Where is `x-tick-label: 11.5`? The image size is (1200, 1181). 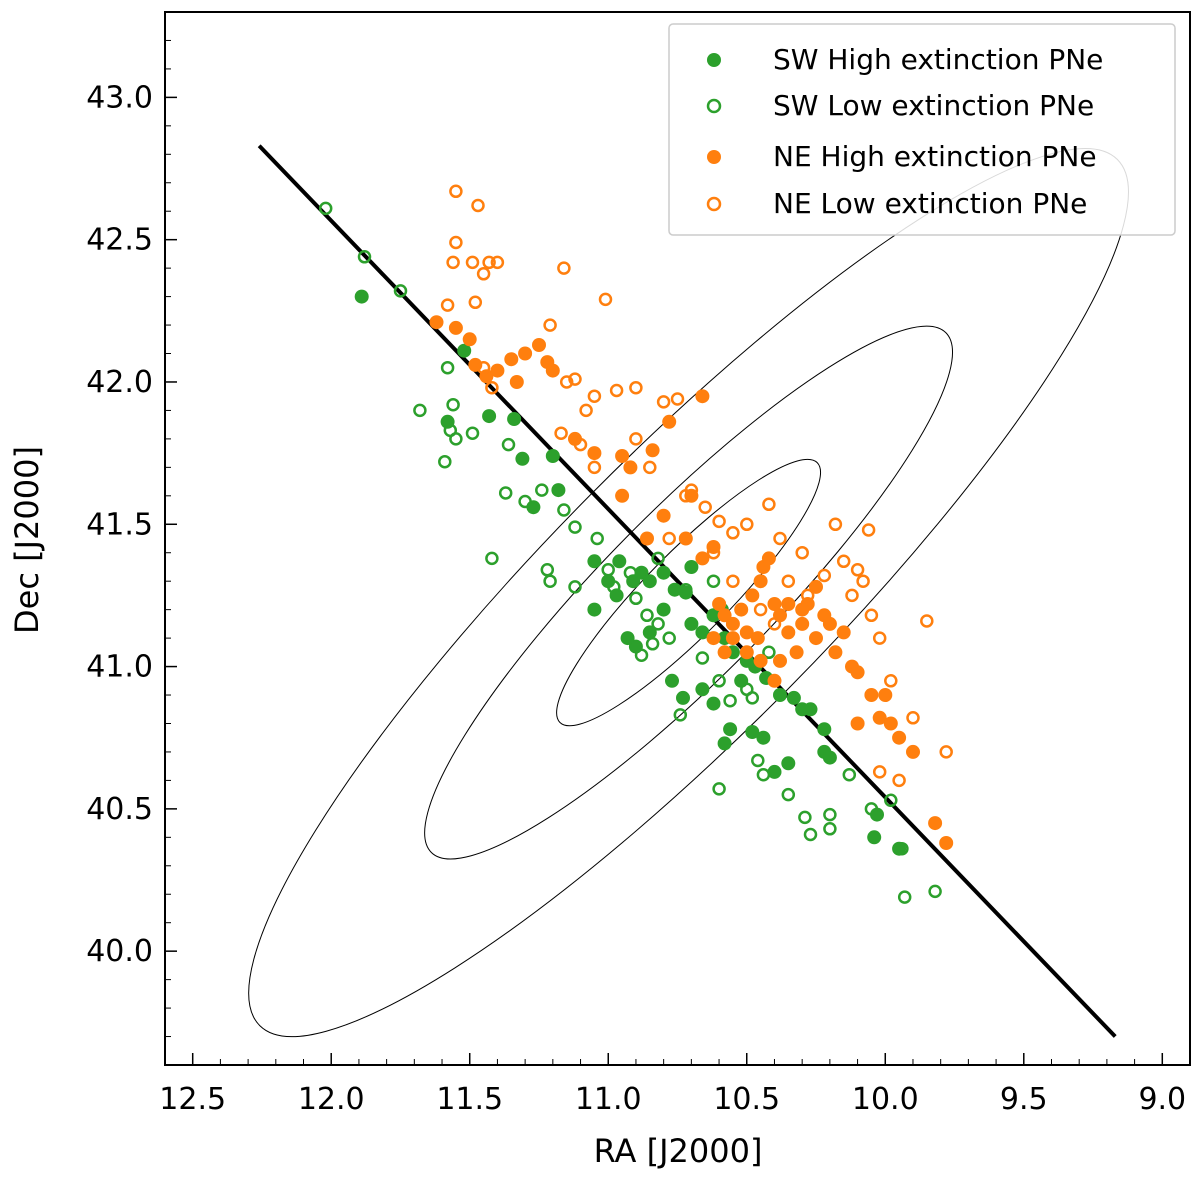 x-tick-label: 11.5 is located at coordinates (469, 1099).